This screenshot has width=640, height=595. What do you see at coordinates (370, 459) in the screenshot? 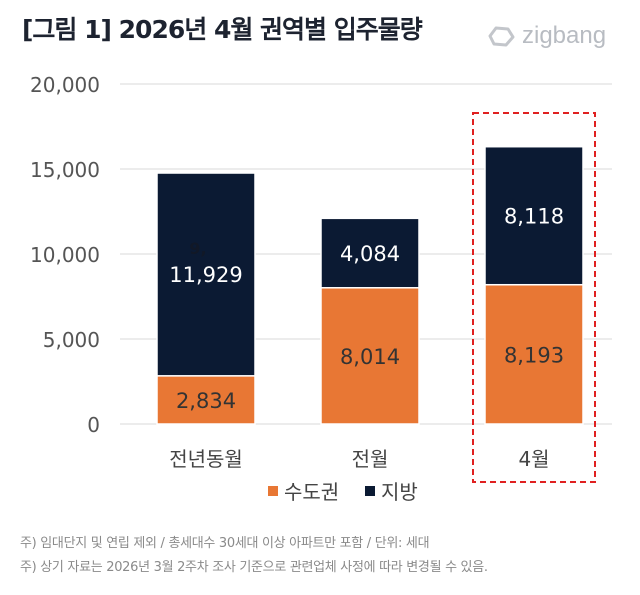
I see `x-tick-label: 전월` at bounding box center [370, 459].